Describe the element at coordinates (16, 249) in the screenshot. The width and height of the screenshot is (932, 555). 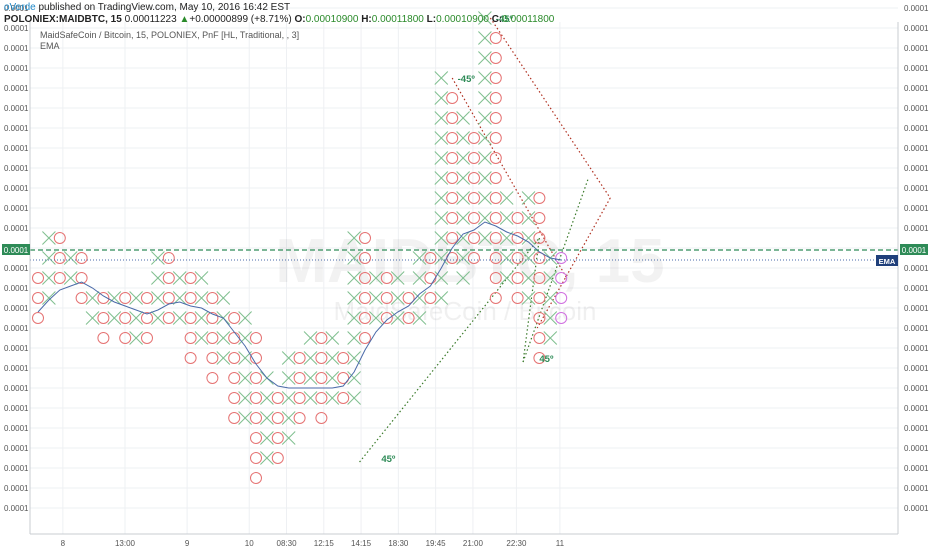
I see `level-tag-left: 0.0001` at that location.